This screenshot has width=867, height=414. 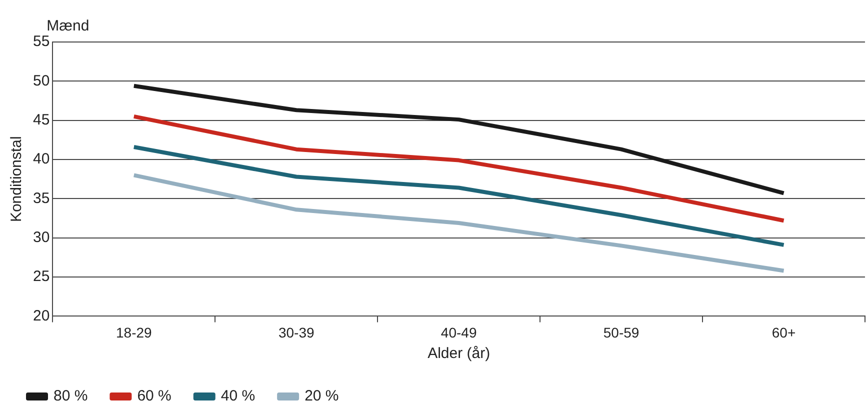 I want to click on x-tick-label: 60+, so click(x=784, y=332).